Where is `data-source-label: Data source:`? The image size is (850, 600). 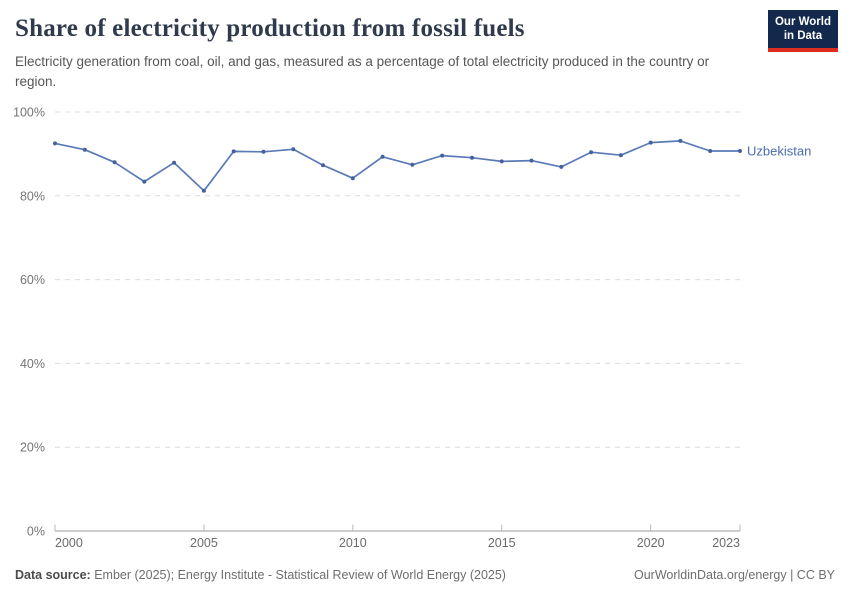 data-source-label: Data source: is located at coordinates (53, 575).